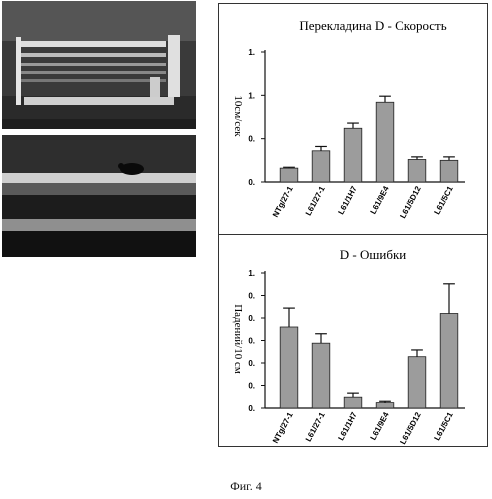  Describe the element at coordinates (372, 25) in the screenshot. I see `chart-title: Перекладина D - Скорость` at that location.